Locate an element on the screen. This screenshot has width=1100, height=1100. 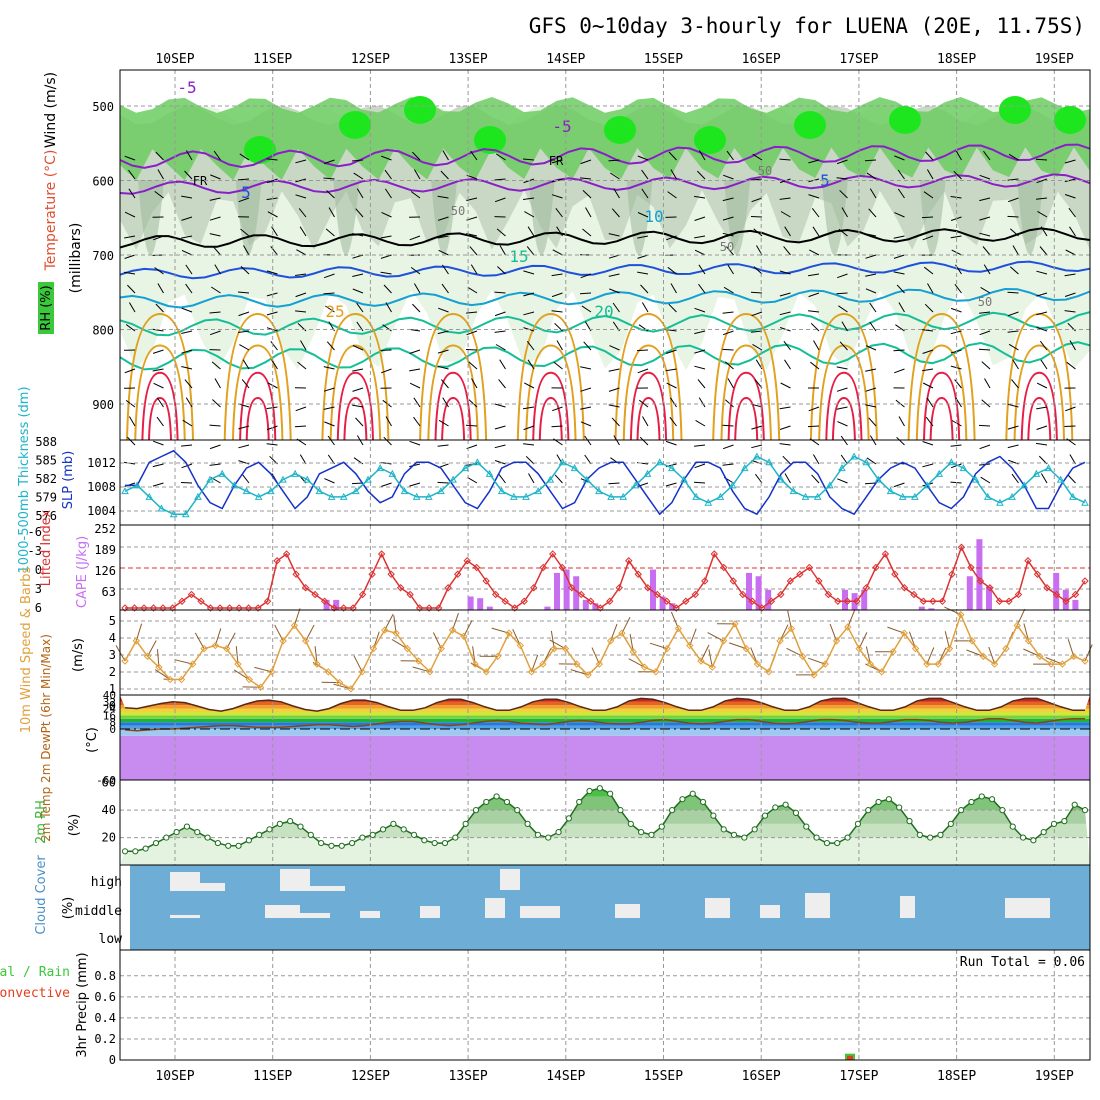
contour-label: 25 is located at coordinates (334, 311).